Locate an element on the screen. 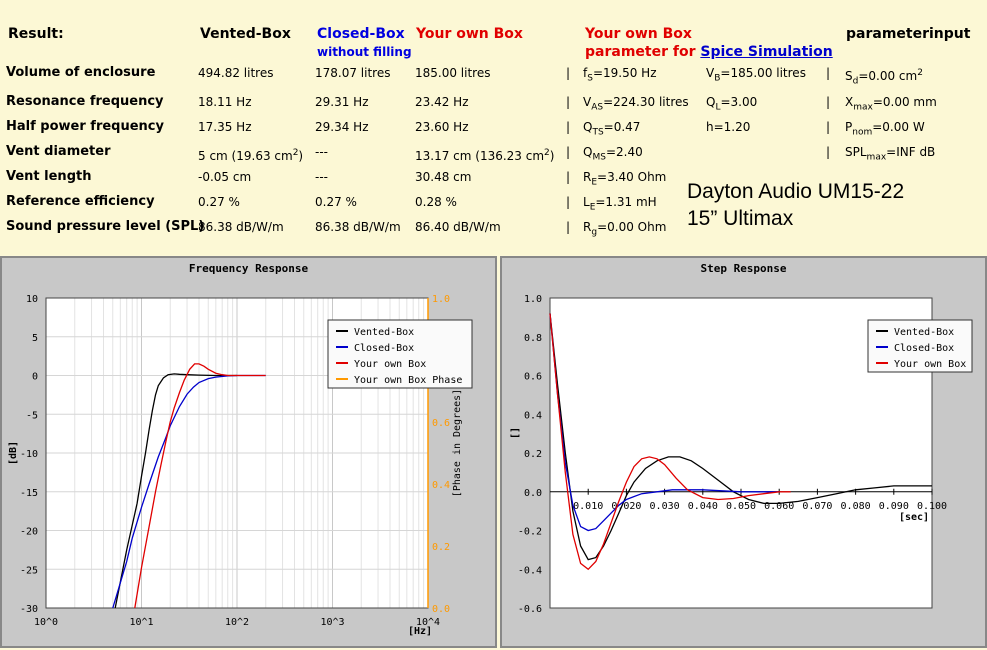  own-value: 23.42 Hz is located at coordinates (442, 102).